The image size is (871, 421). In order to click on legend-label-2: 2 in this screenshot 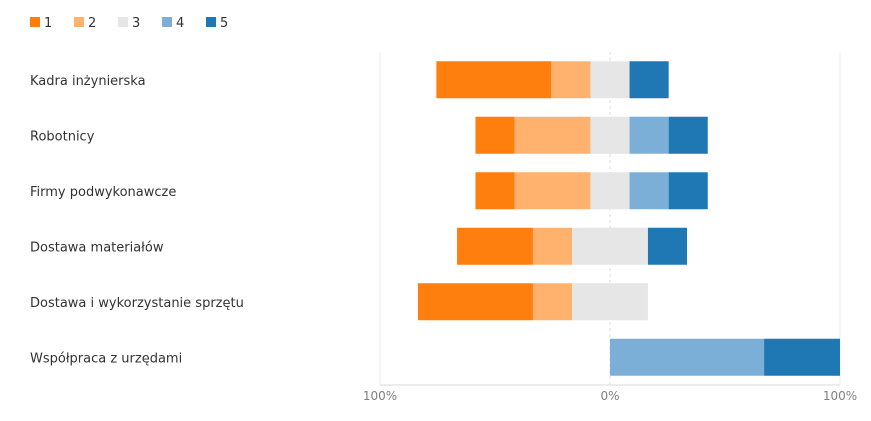, I will do `click(92, 23)`.